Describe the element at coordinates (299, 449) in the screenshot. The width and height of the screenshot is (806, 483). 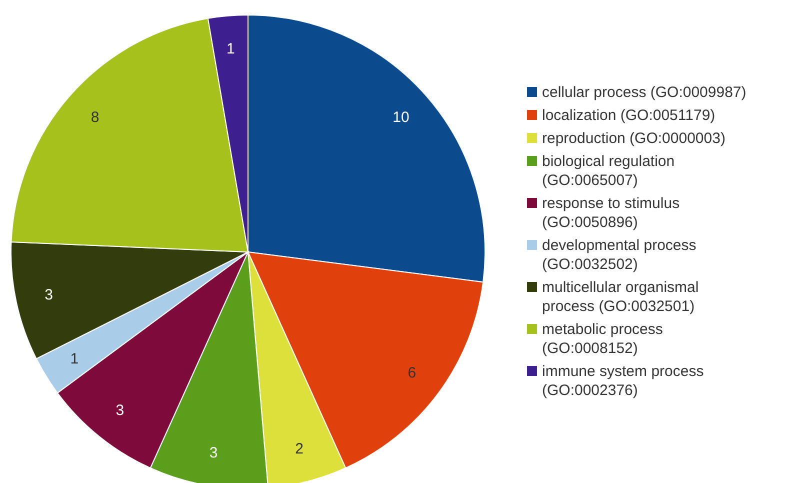
I see `data-label: 2` at that location.